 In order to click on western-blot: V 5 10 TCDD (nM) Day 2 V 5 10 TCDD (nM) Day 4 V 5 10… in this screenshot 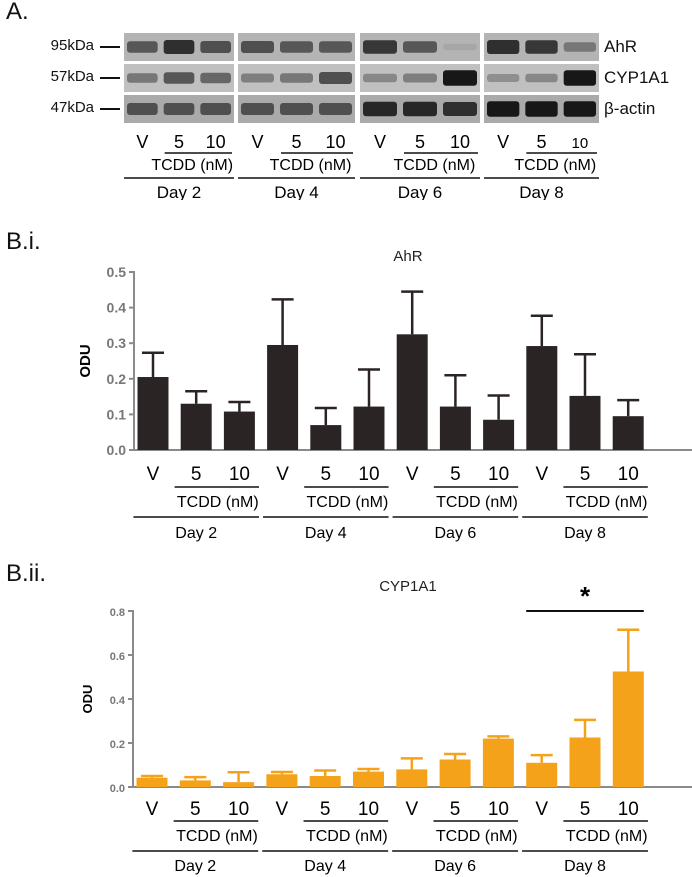, I will do `click(361, 116)`.